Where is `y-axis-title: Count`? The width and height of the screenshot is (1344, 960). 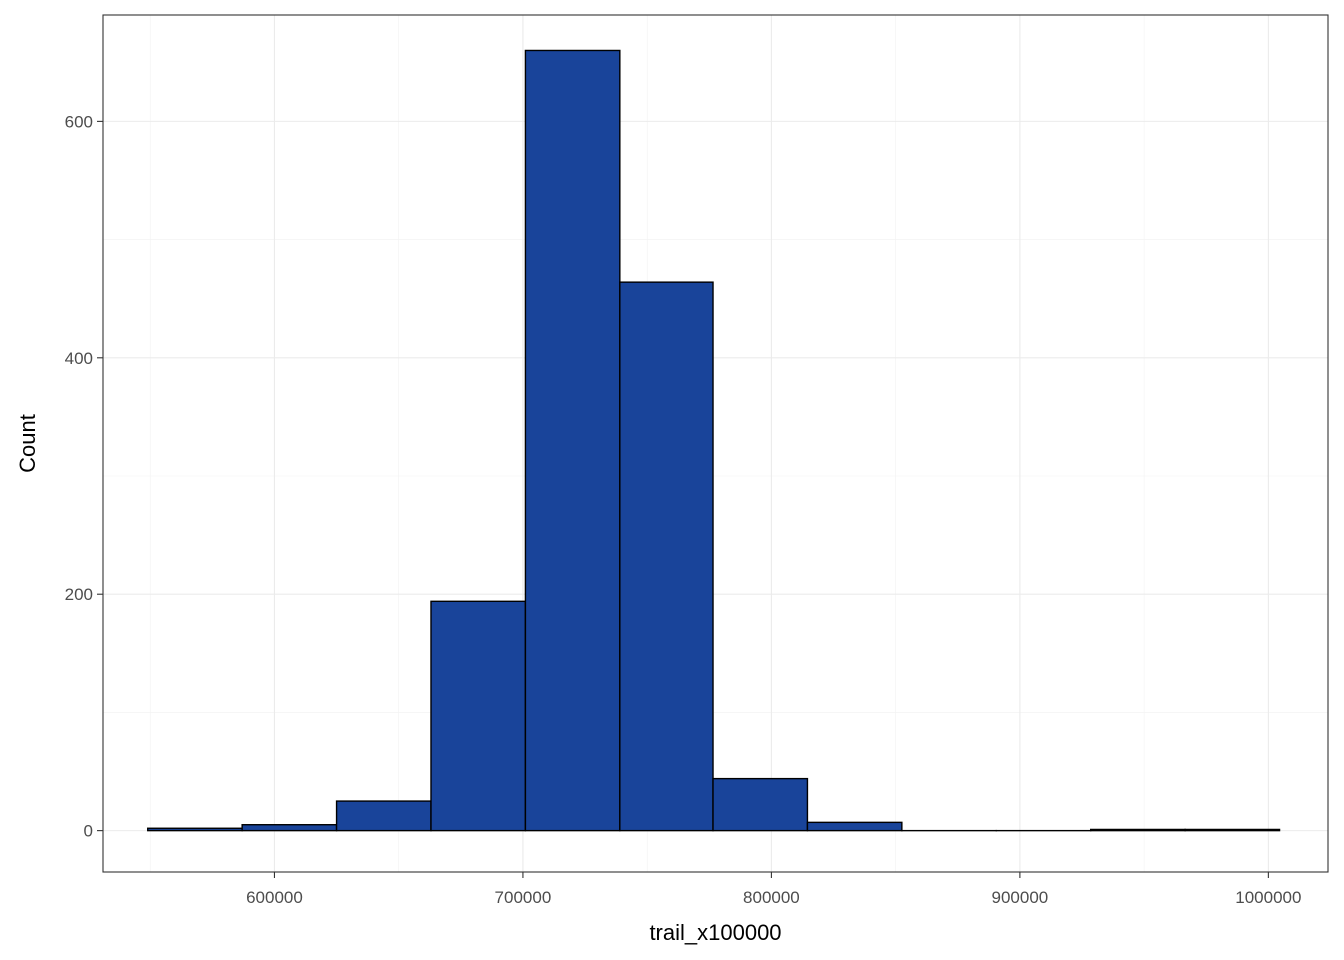 y-axis-title: Count is located at coordinates (27, 443).